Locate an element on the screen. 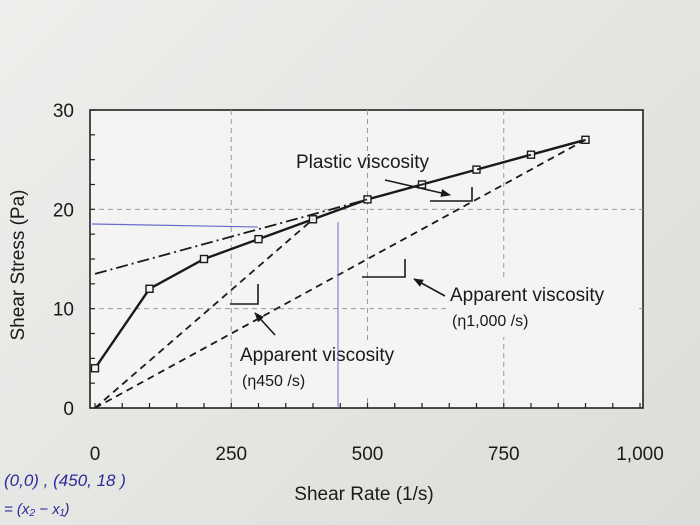 Image resolution: width=700 pixels, height=525 pixels. label-apparent-viscosity-450: Apparent viscosity is located at coordinates (317, 355).